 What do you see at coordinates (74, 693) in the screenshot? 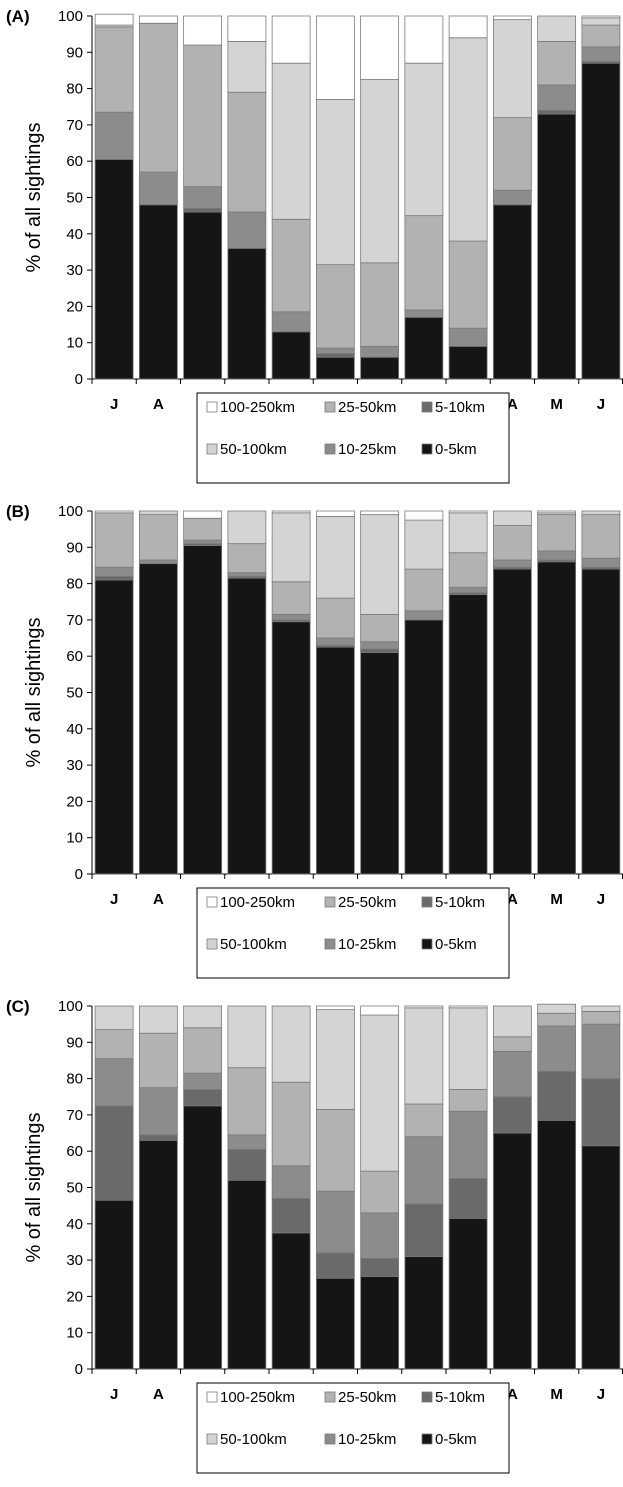
I see `y-tick-label-b-5: 50` at bounding box center [74, 693].